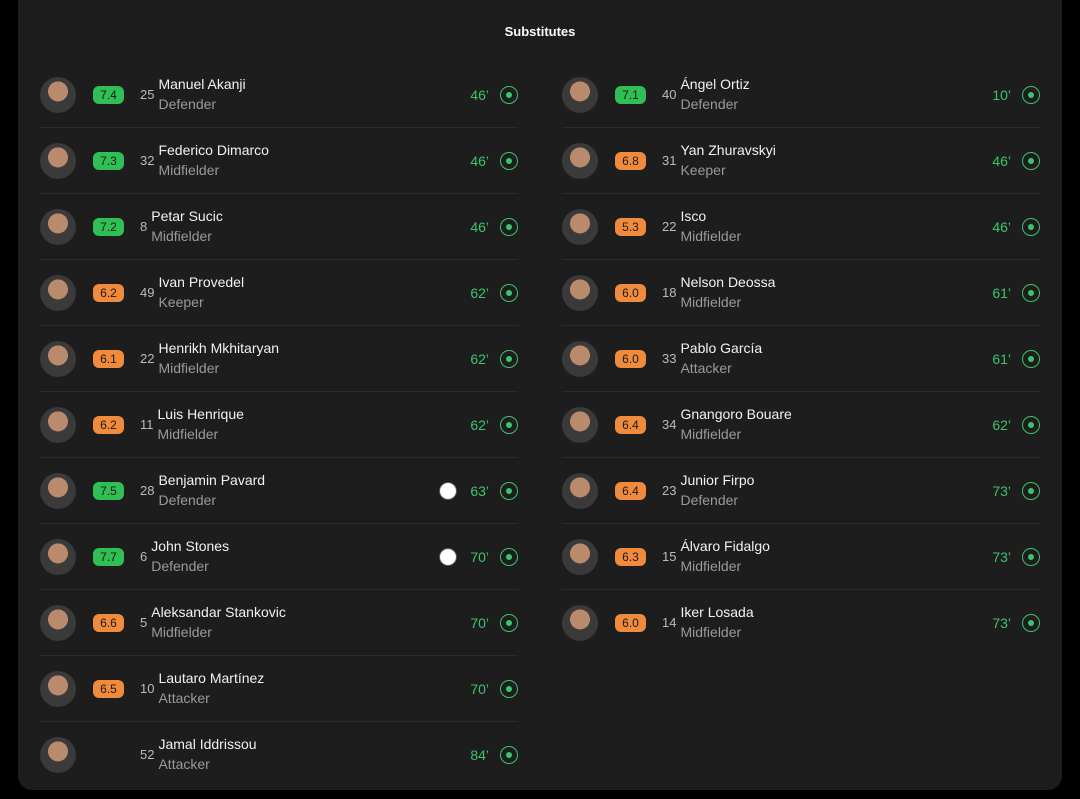  What do you see at coordinates (801, 227) in the screenshot?
I see `player-row: 5.3 22 Isco Midfielder 46’` at bounding box center [801, 227].